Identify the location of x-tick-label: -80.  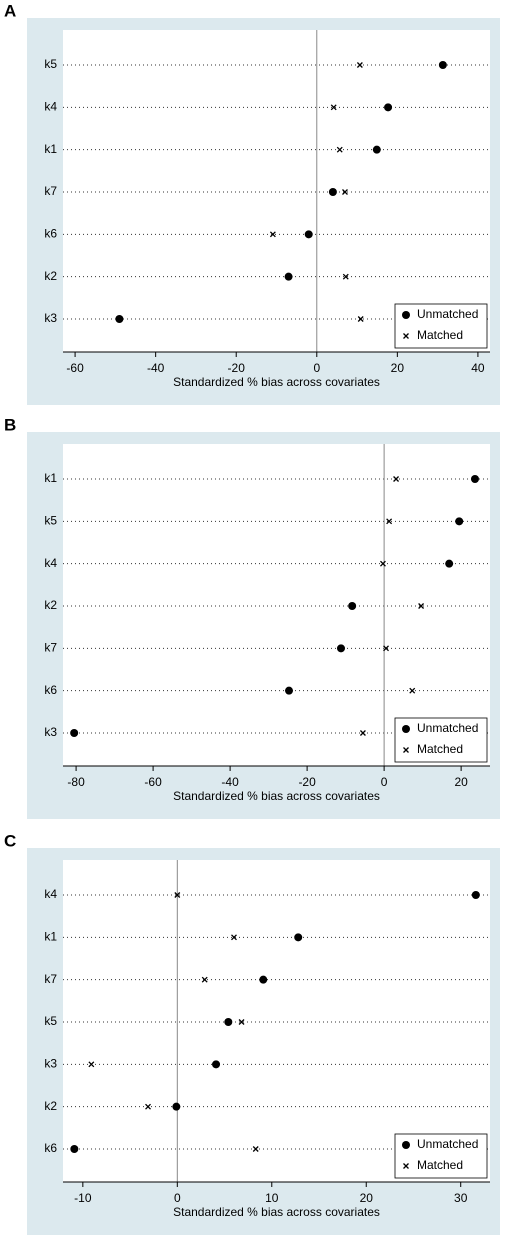
(76, 782).